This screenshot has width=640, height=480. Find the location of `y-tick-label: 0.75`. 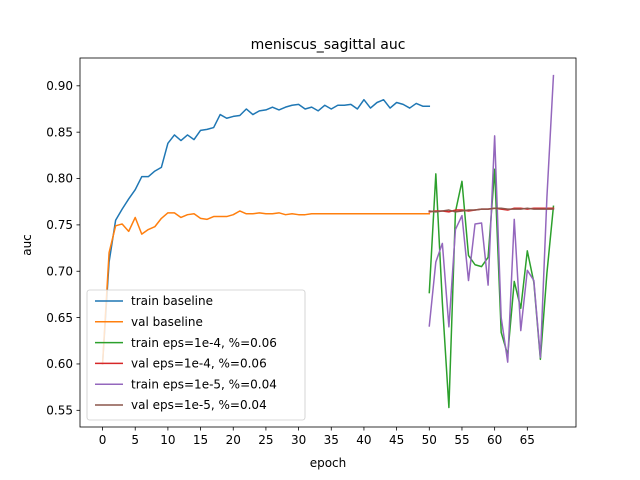

y-tick-label: 0.75 is located at coordinates (59, 225).